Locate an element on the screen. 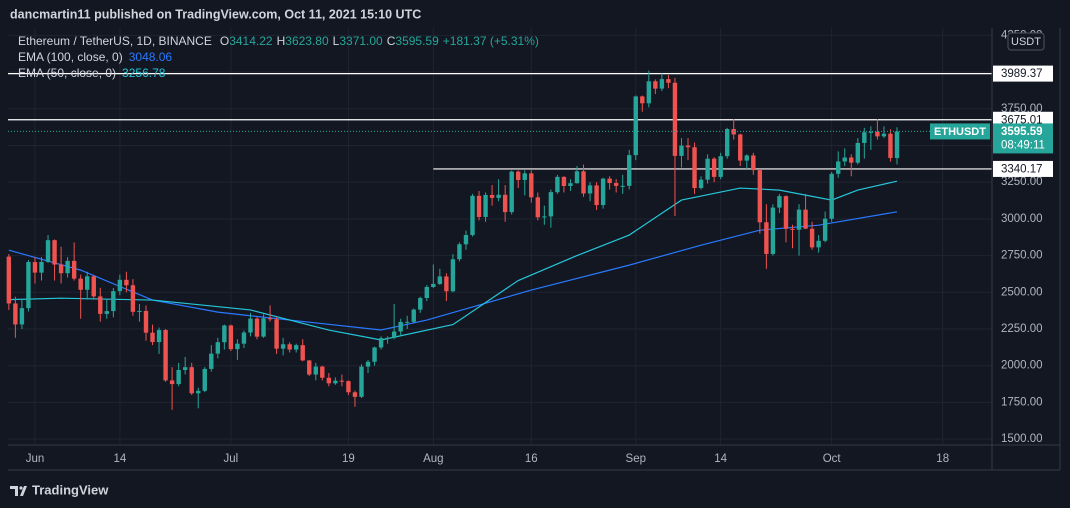 This screenshot has width=1070, height=508. last-price-box is located at coordinates (1023, 138).